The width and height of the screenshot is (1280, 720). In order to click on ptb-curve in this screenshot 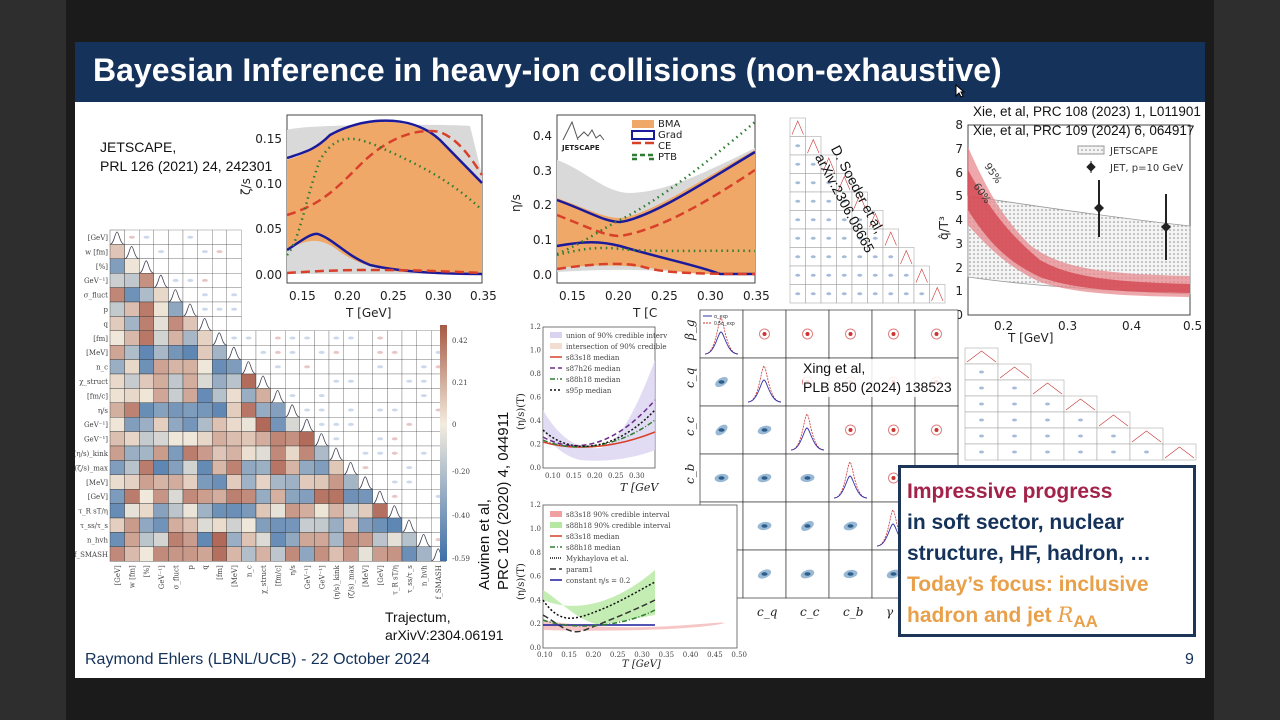, I will do `click(384, 196)`.